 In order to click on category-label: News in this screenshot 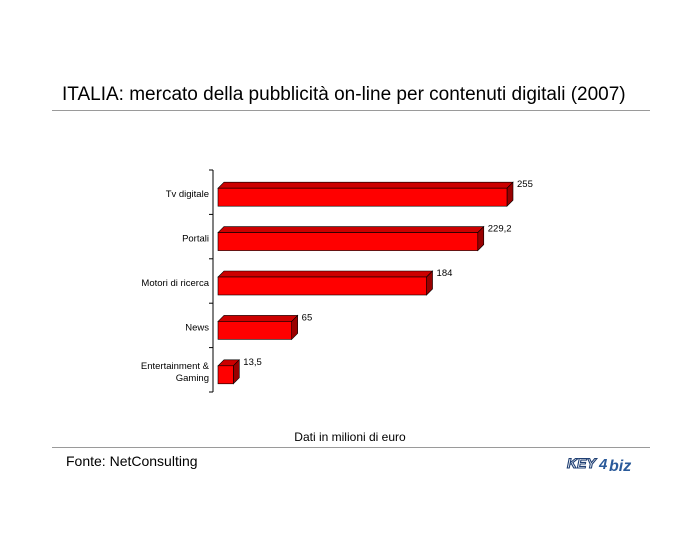, I will do `click(197, 327)`.